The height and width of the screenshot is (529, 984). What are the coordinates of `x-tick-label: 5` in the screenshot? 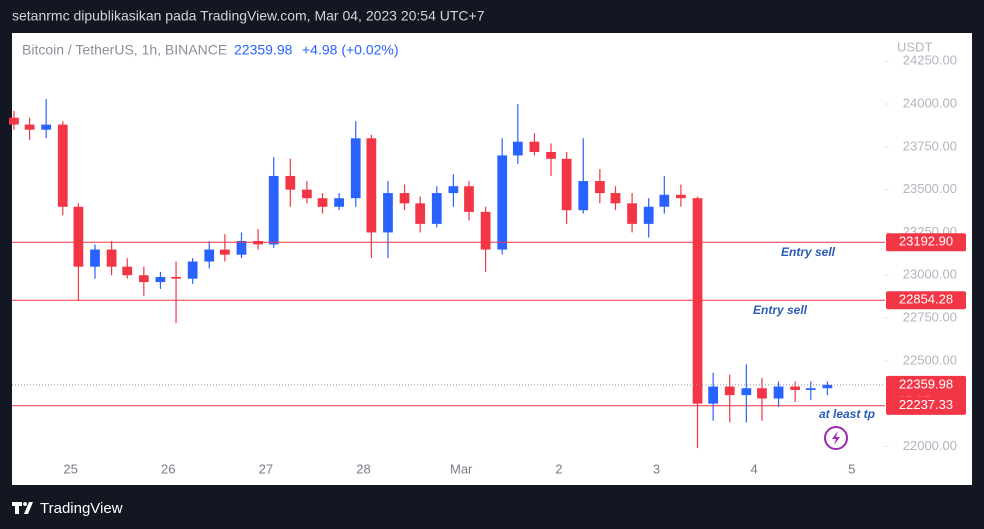 It's located at (851, 468).